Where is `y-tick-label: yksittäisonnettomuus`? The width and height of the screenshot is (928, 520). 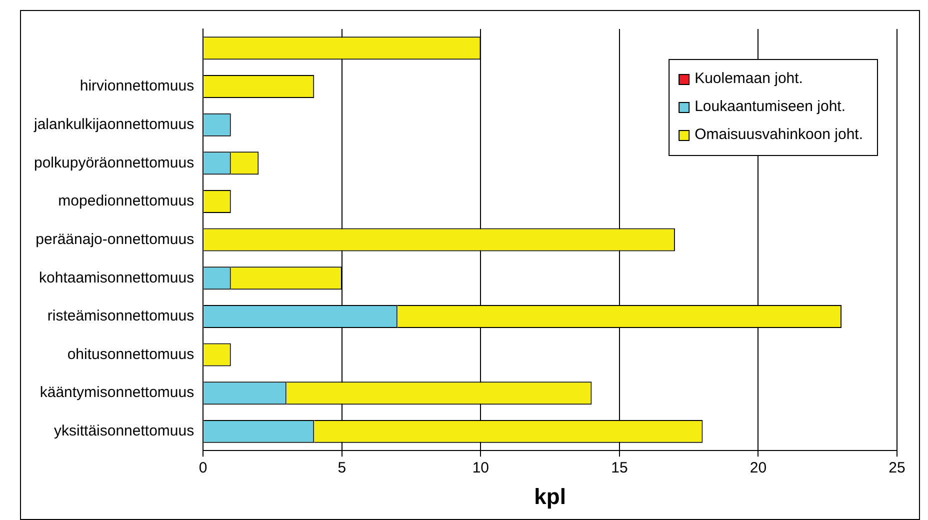 y-tick-label: yksittäisonnettomuus is located at coordinates (124, 431).